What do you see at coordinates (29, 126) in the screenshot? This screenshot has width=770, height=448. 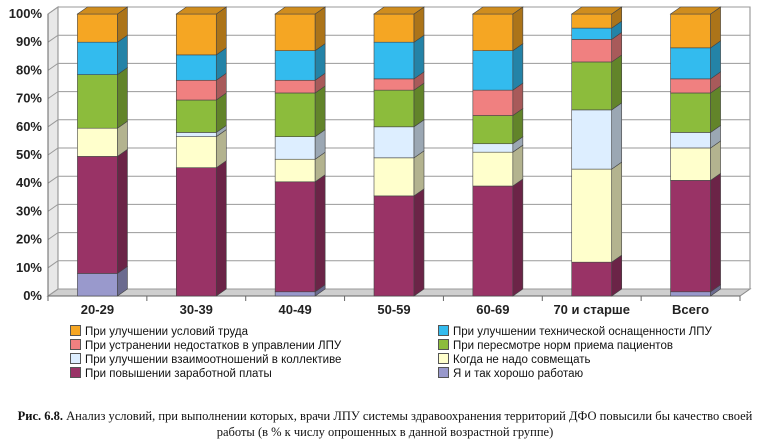 I see `y-tick-label: 60%` at bounding box center [29, 126].